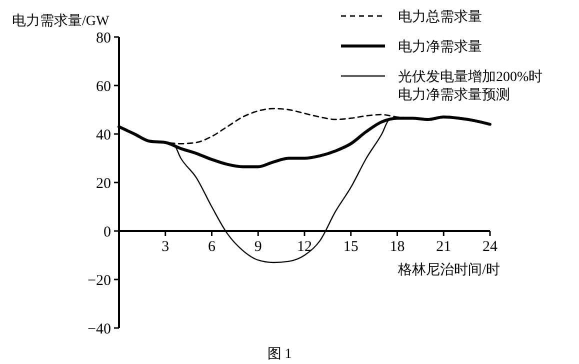  I want to click on x-tick-label: 12, so click(304, 247).